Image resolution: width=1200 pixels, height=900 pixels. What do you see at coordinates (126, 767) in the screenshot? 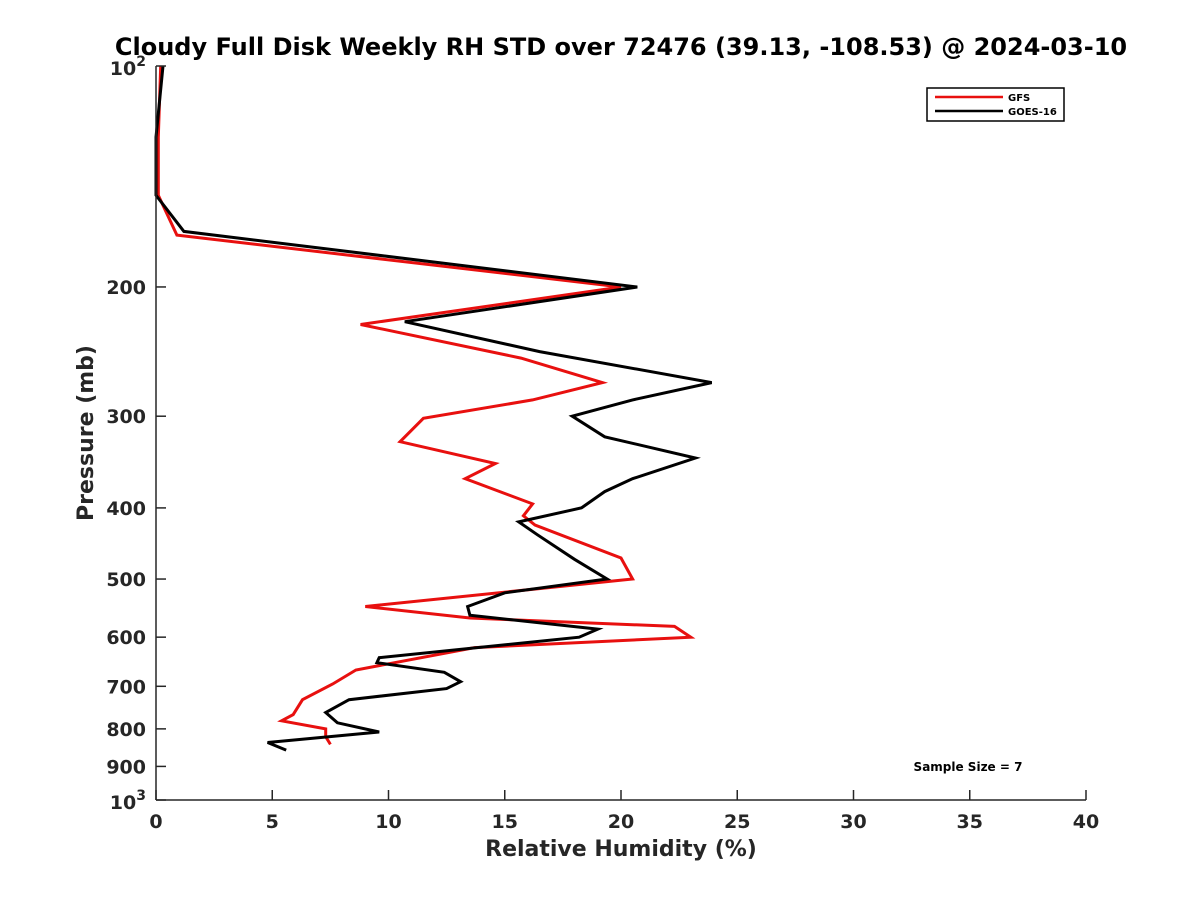
I see `y-tick-label: 900` at bounding box center [126, 767].